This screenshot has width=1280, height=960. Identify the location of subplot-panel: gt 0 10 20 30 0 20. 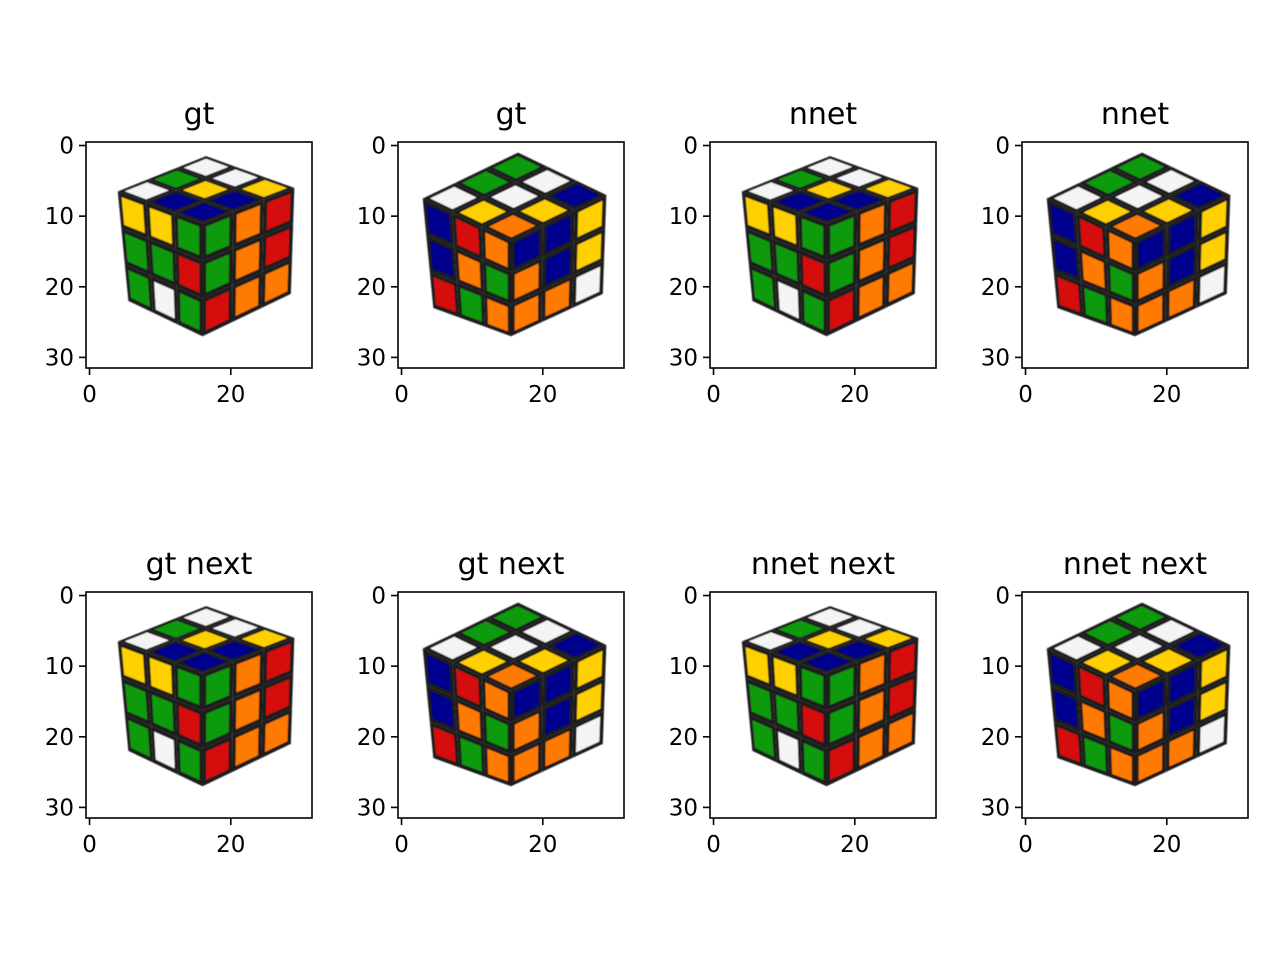
(179, 252).